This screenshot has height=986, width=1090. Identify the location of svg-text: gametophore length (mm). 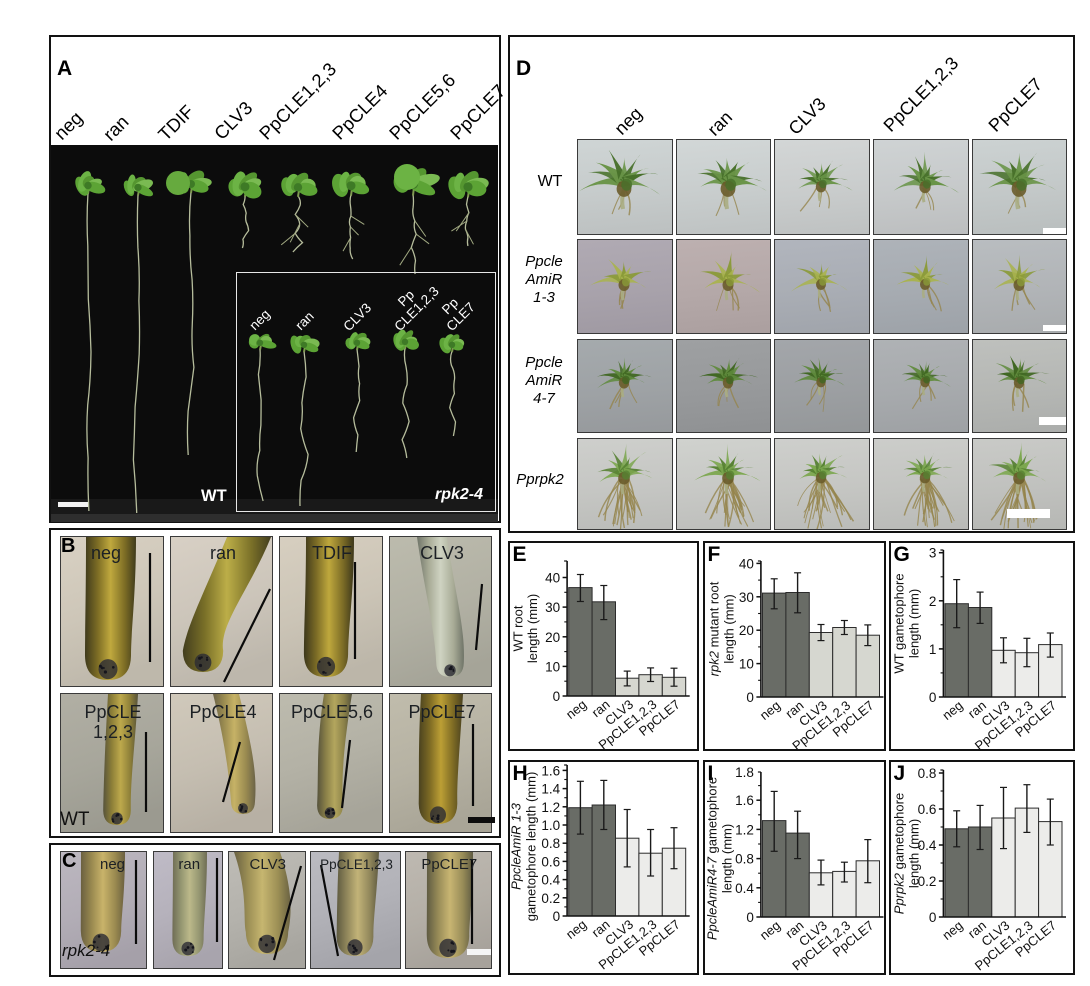
(530, 847).